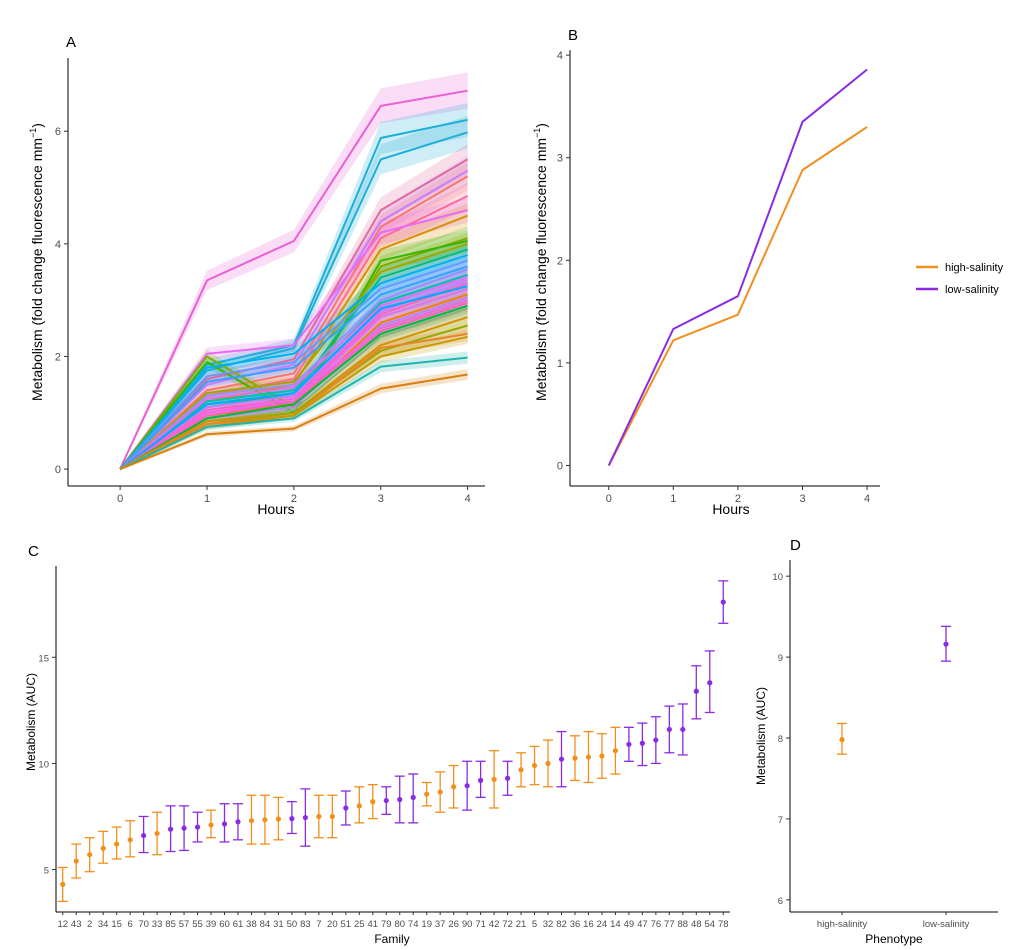 Image resolution: width=1022 pixels, height=950 pixels. I want to click on panel-c-x-tick-label-40: 24, so click(602, 924).